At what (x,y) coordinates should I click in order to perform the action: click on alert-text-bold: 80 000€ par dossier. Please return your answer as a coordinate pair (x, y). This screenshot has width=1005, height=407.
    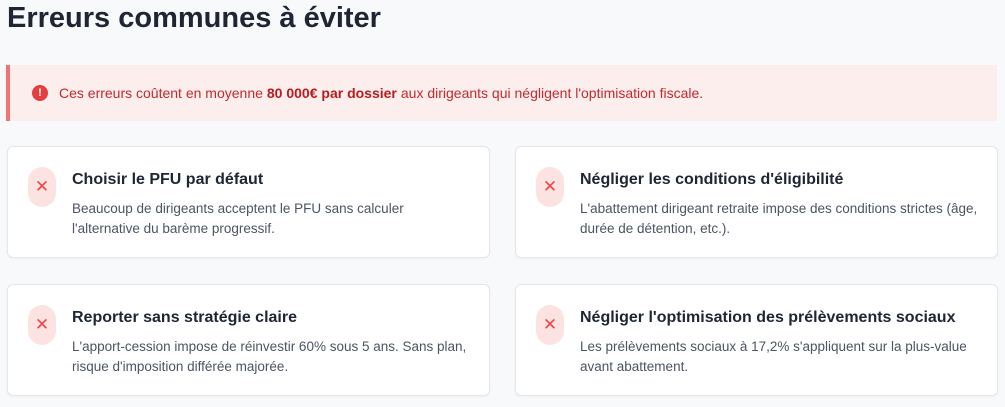
    Looking at the image, I should click on (331, 93).